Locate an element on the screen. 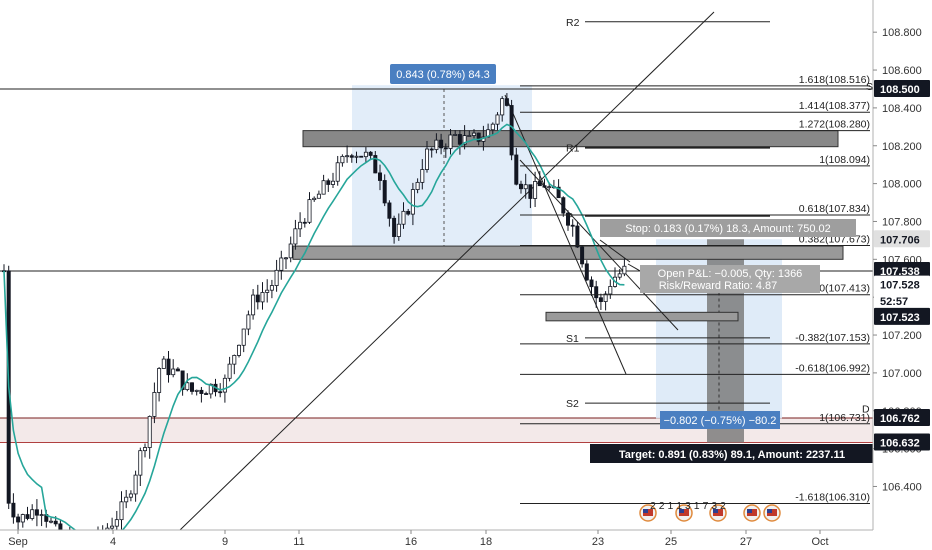 This screenshot has width=932, height=550. time-tick-label: 23 is located at coordinates (598, 542).